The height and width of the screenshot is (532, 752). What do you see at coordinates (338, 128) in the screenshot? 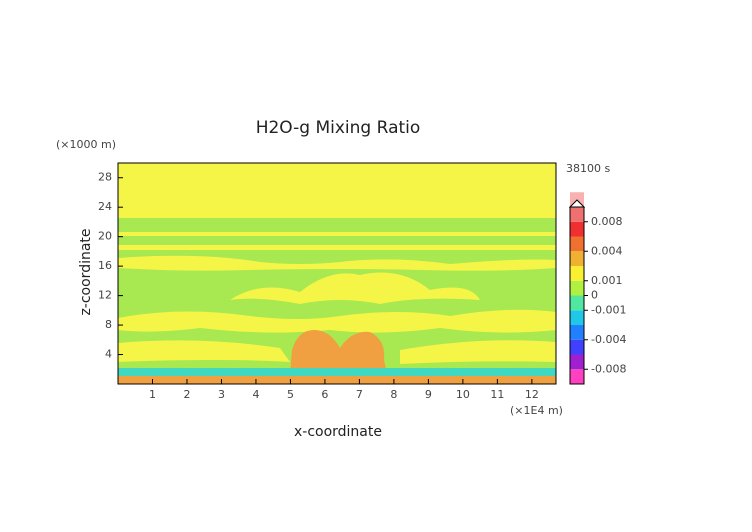
I see `chart-title: H2O-g Mixing Ratio` at bounding box center [338, 128].